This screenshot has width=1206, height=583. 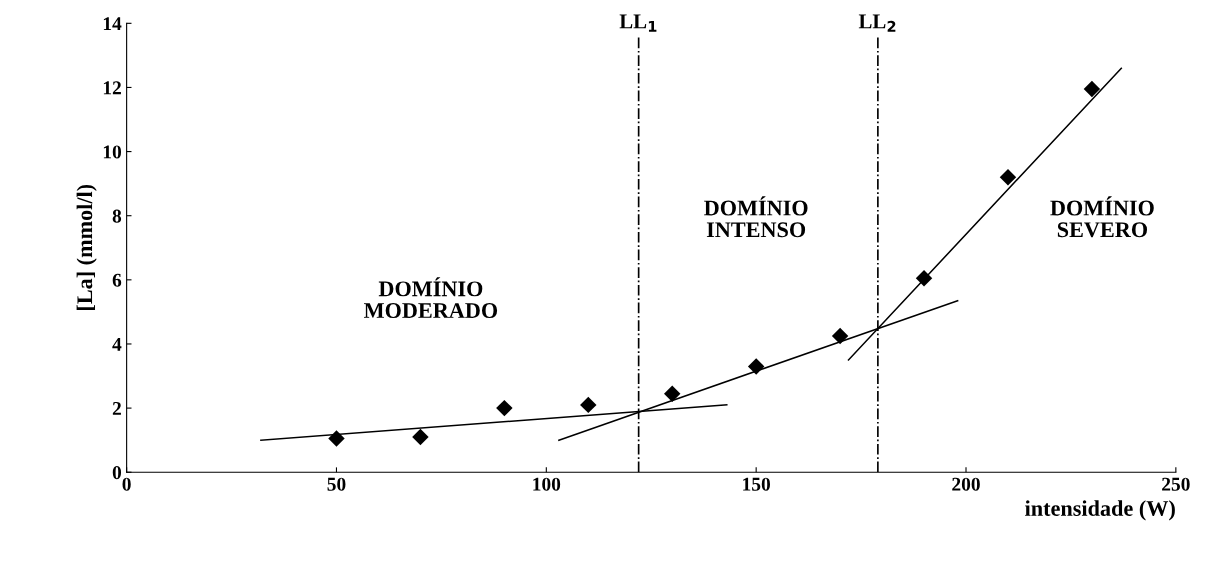 I want to click on y-tick-label: 12, so click(x=112, y=88).